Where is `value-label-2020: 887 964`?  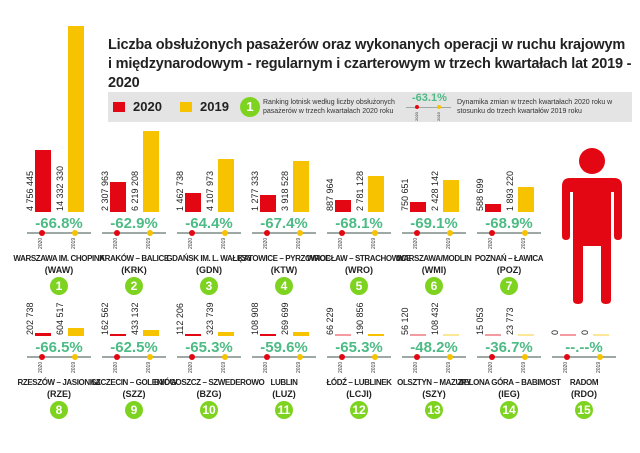
value-label-2020: 887 964 is located at coordinates (330, 194).